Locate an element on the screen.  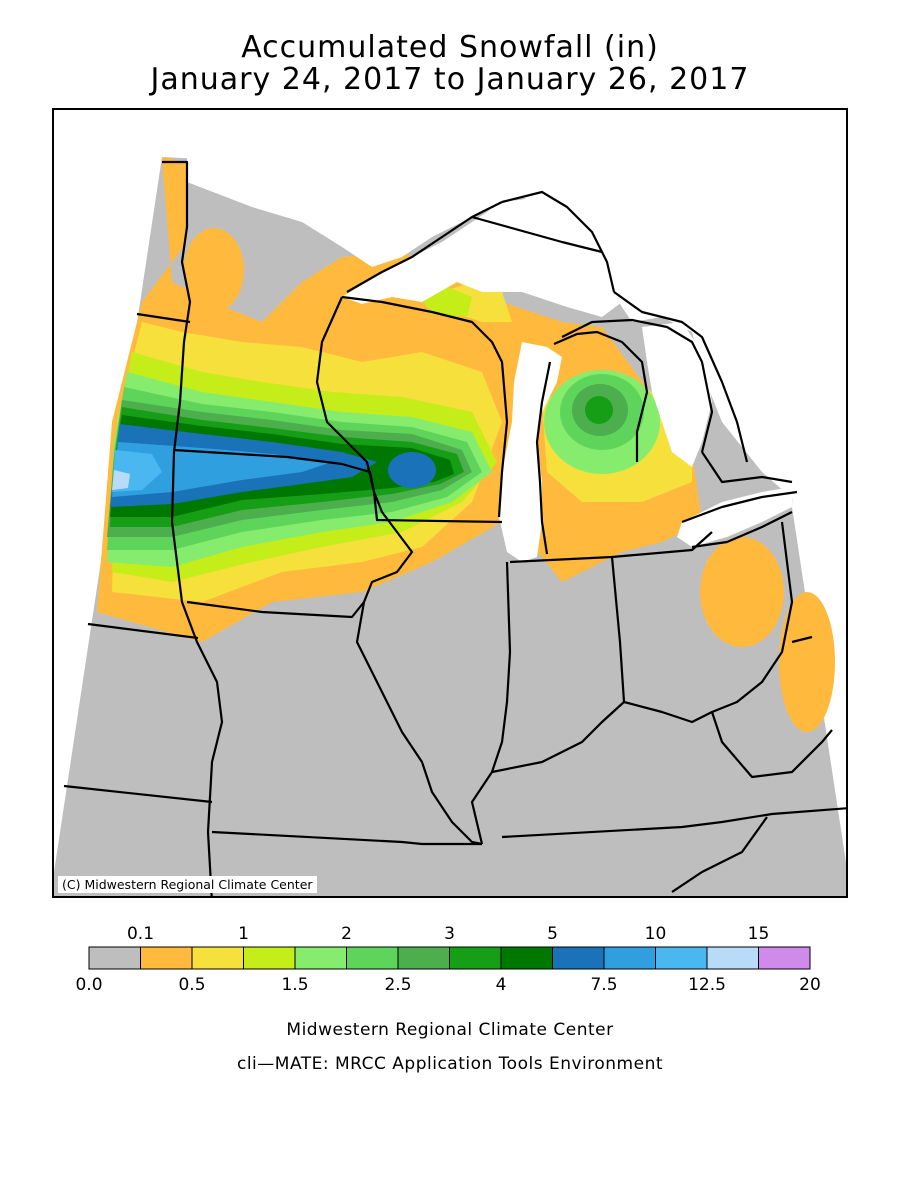
lake-huron is located at coordinates (677, 394).